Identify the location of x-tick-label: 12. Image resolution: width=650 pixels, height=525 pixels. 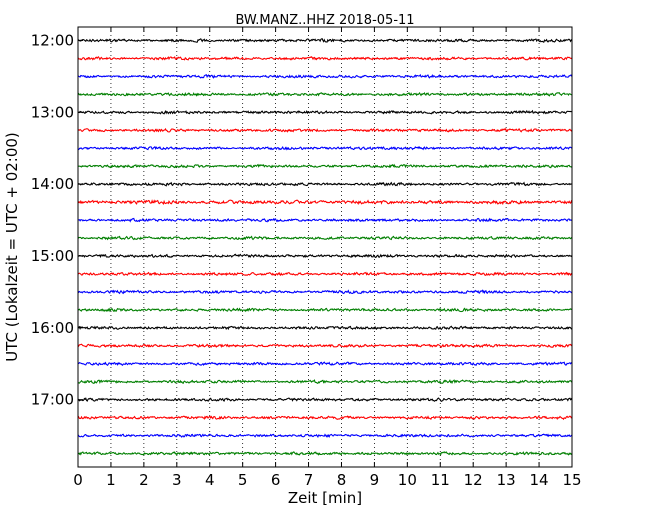
(473, 480).